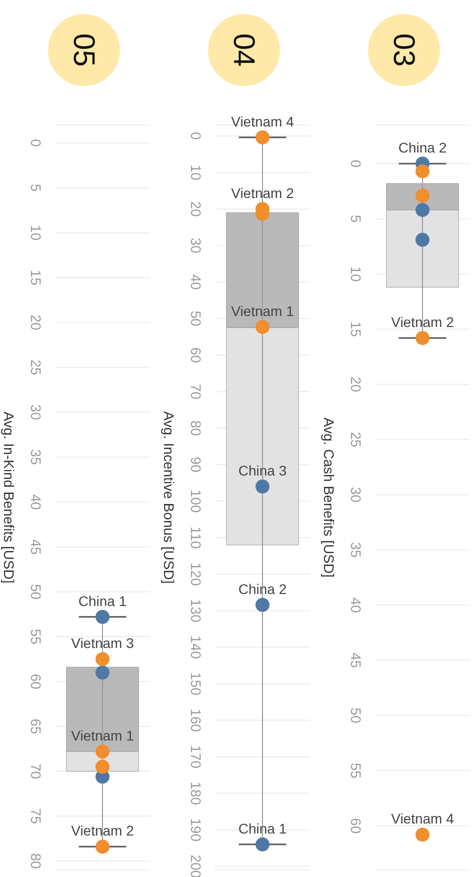 This screenshot has height=877, width=476. What do you see at coordinates (83, 50) in the screenshot?
I see `chart-title: 05` at bounding box center [83, 50].